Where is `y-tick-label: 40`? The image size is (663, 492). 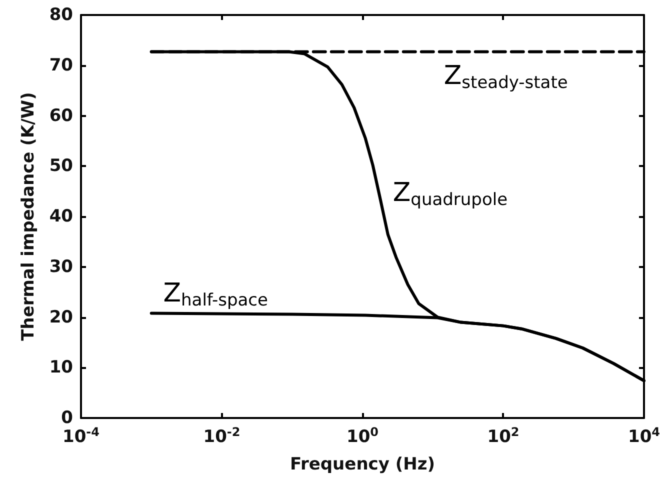 y-tick-label: 40 is located at coordinates (61, 216).